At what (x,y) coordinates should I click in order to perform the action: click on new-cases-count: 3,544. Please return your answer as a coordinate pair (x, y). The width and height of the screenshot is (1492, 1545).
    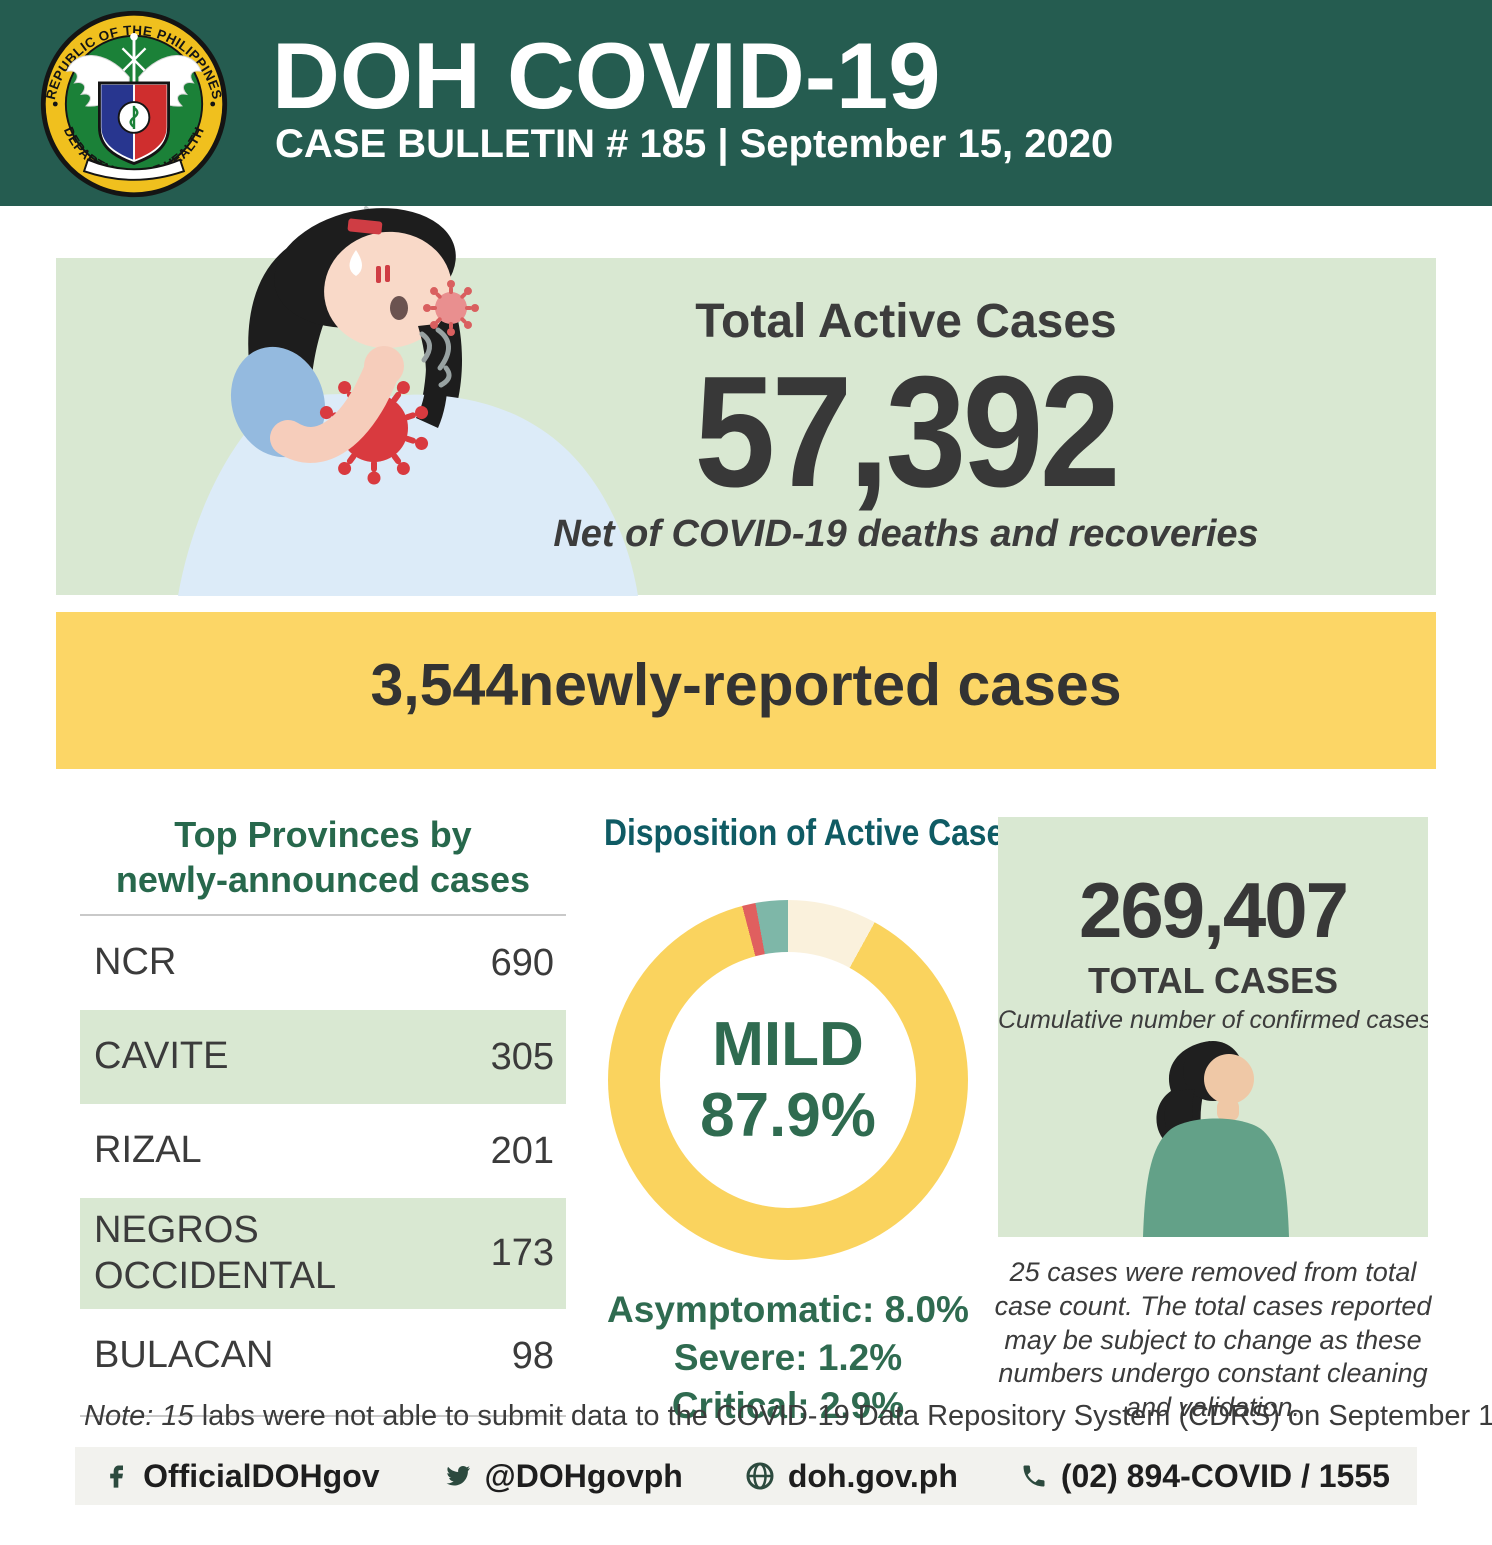
    Looking at the image, I should click on (444, 684).